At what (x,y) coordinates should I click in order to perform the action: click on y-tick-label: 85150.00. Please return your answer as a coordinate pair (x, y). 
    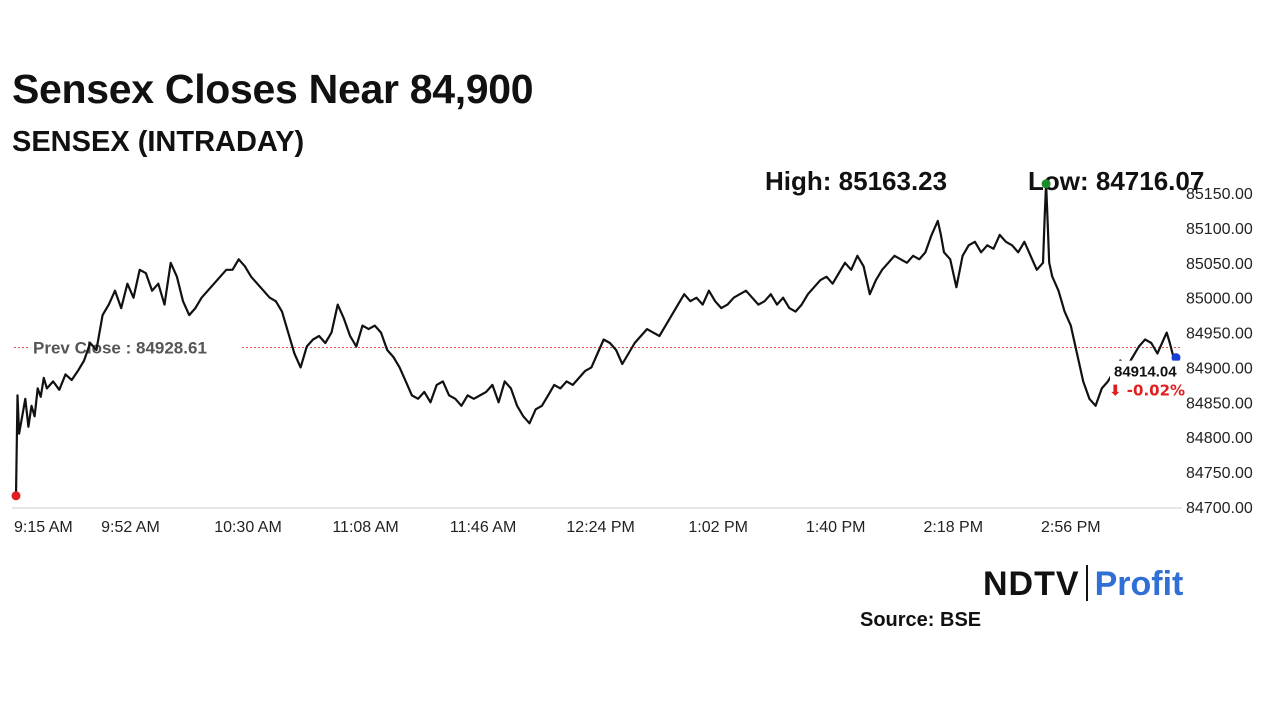
    Looking at the image, I should click on (1219, 194).